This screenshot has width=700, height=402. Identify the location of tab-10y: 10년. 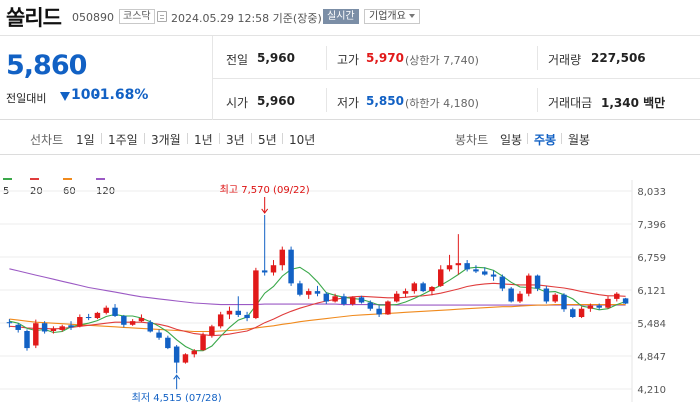
(302, 140).